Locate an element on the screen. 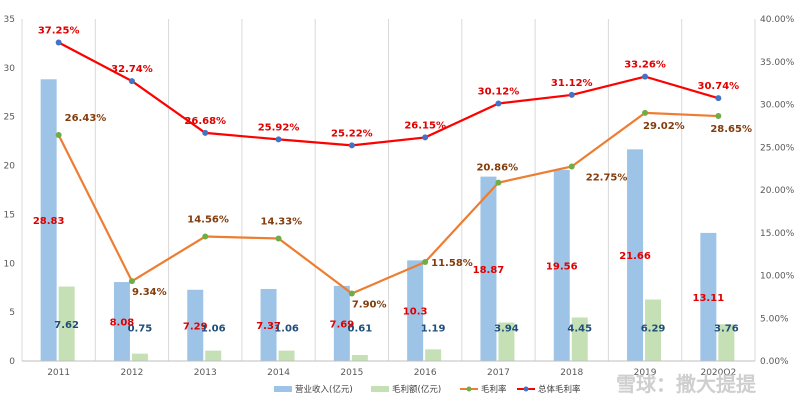  x-tick-label: 2017 is located at coordinates (498, 373).